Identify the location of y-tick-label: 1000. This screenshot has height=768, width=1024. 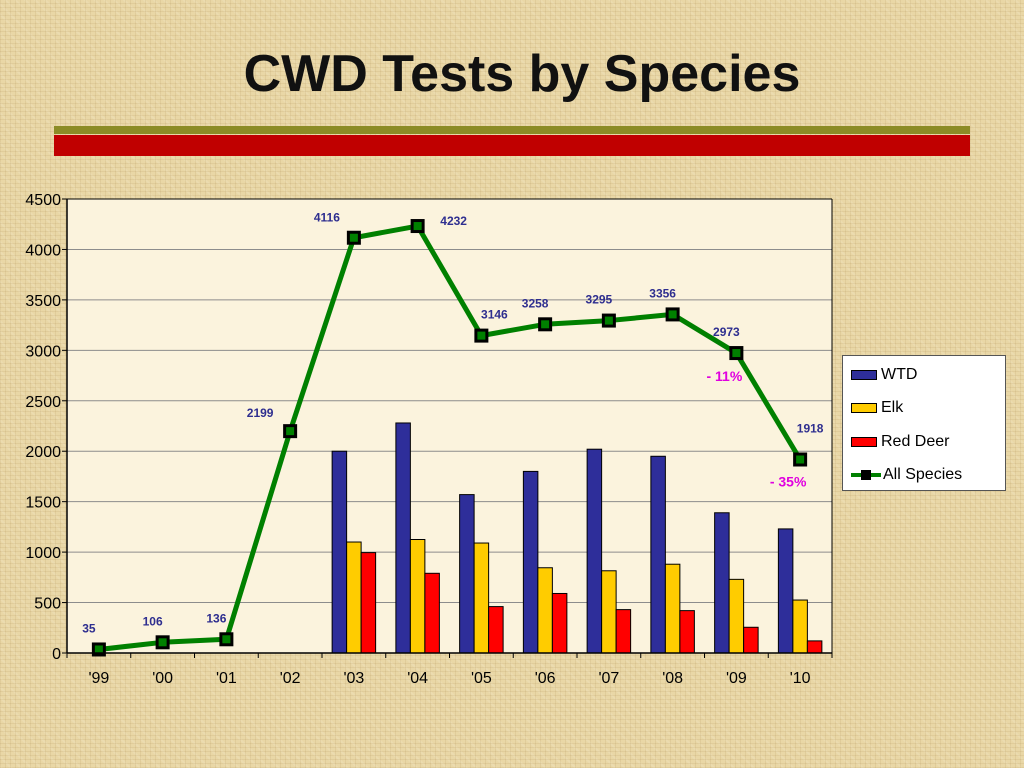
(43, 553).